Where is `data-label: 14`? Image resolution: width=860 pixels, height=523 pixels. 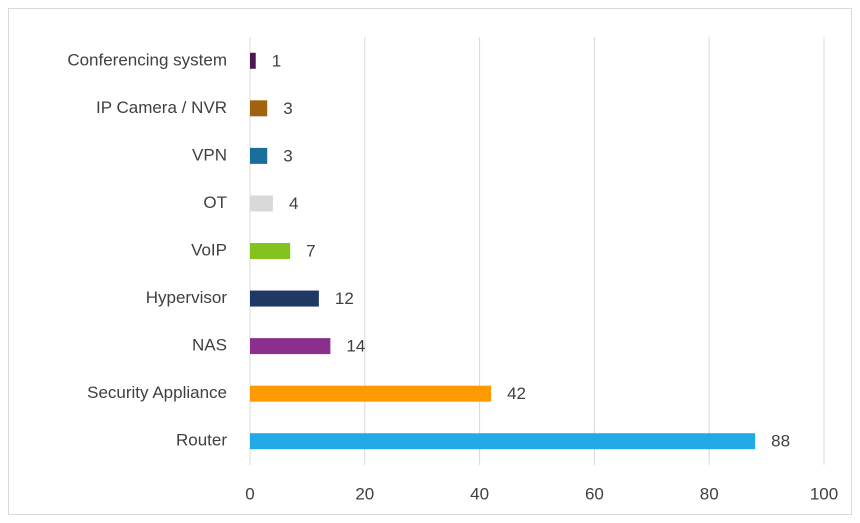 data-label: 14 is located at coordinates (355, 346).